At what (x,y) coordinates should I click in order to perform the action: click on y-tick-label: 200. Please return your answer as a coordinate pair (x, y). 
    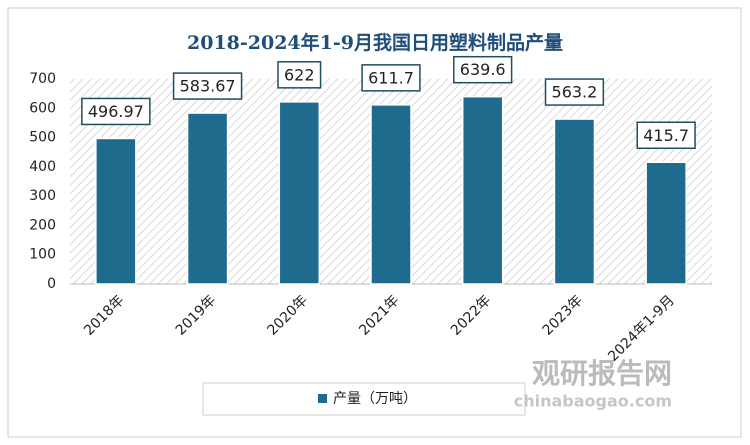
    Looking at the image, I should click on (42, 225).